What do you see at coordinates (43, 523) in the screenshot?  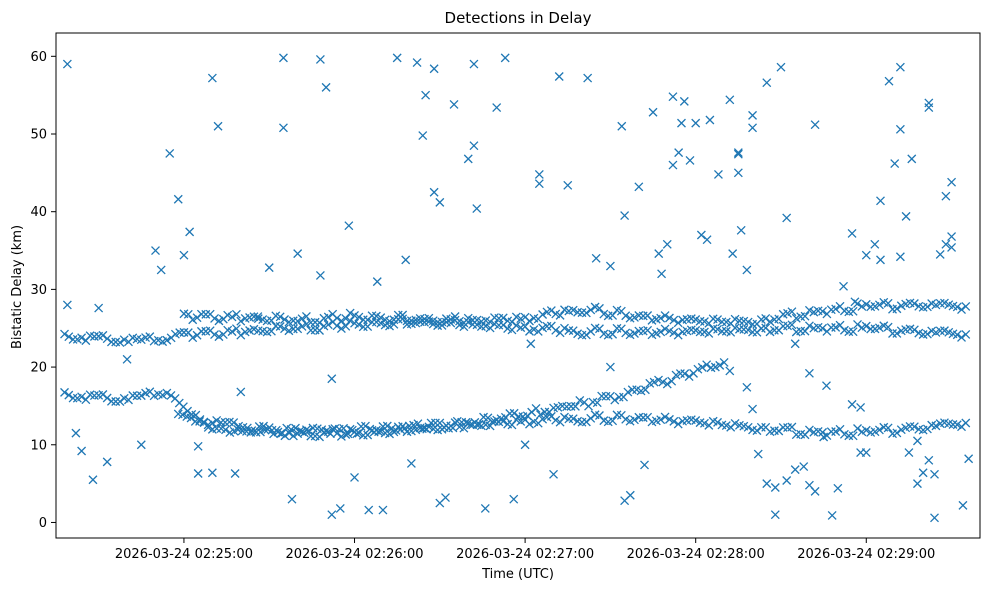 I see `y-tick-label: 0` at bounding box center [43, 523].